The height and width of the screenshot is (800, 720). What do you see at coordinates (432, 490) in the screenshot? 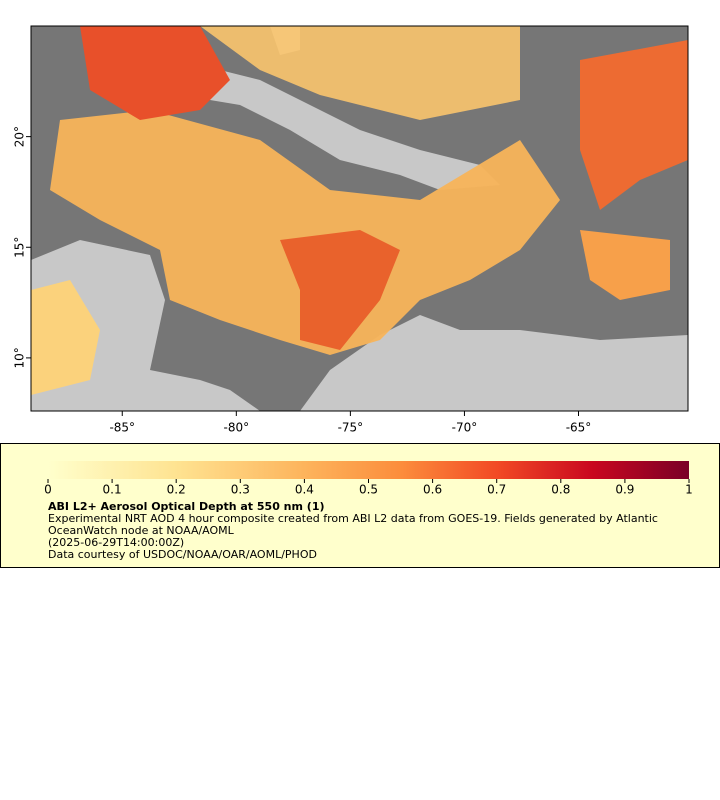
I see `colorbar-tick-label: 0.6` at bounding box center [432, 490].